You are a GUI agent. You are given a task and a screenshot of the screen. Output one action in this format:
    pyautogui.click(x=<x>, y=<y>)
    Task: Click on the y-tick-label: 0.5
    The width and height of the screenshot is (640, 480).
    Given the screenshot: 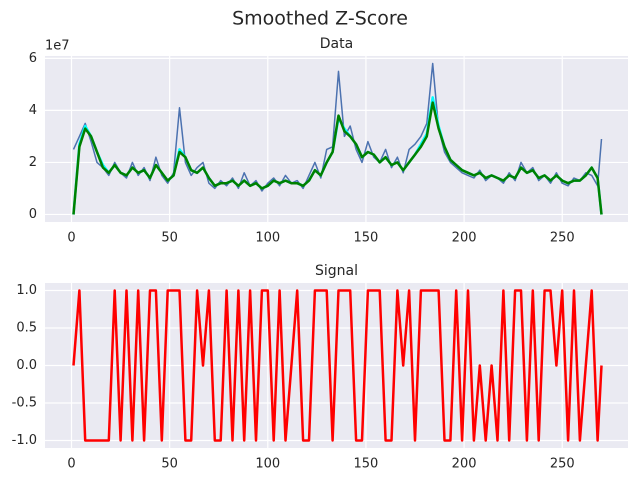 What is the action you would take?
    pyautogui.click(x=26, y=328)
    